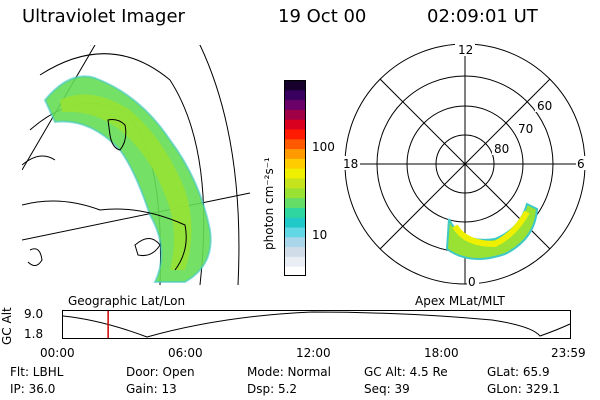  What do you see at coordinates (272, 389) in the screenshot?
I see `info-dsp: Dsp: 5.2` at bounding box center [272, 389].